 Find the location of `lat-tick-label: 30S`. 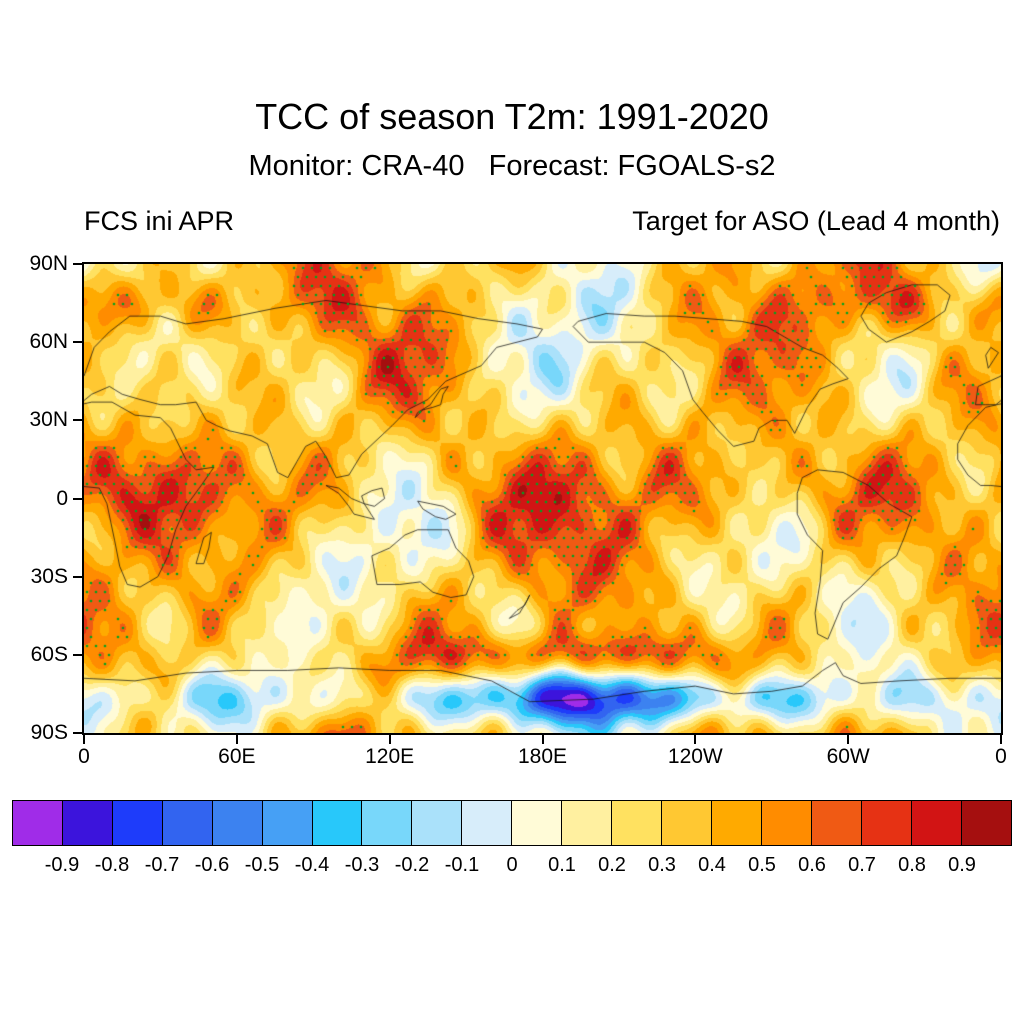

lat-tick-label: 30S is located at coordinates (49, 576).